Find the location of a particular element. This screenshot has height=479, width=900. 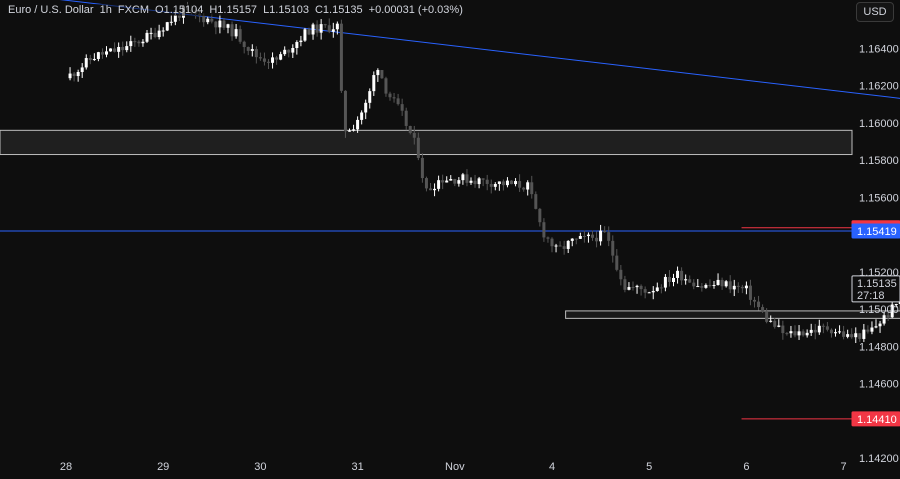

x-tick-8: 7 is located at coordinates (844, 467).